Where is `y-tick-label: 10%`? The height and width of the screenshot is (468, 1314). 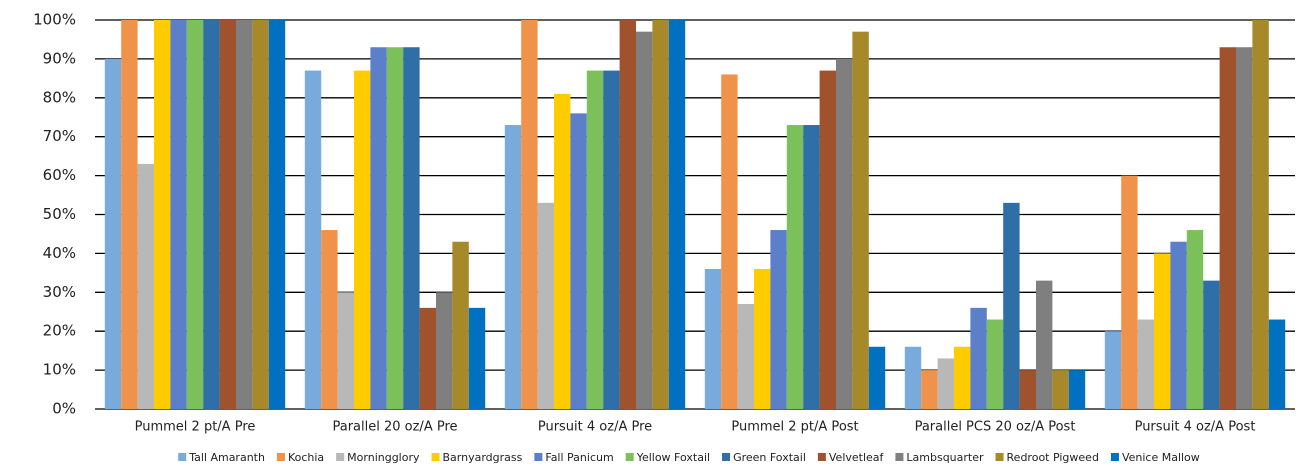 y-tick-label: 10% is located at coordinates (59, 370).